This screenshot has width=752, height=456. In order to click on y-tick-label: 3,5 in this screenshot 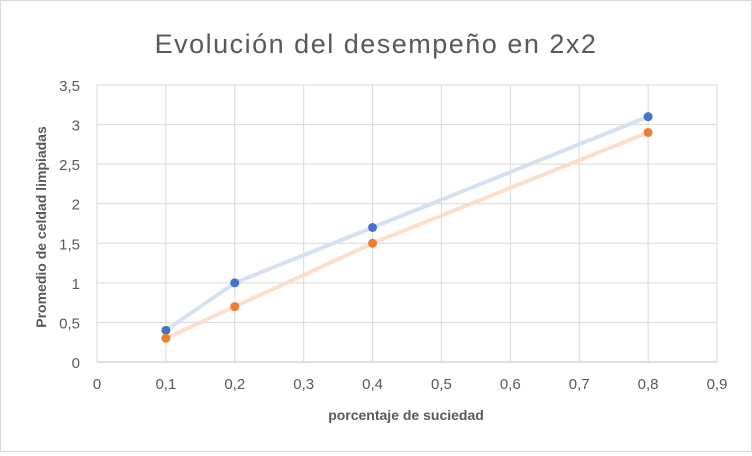, I will do `click(69, 86)`.